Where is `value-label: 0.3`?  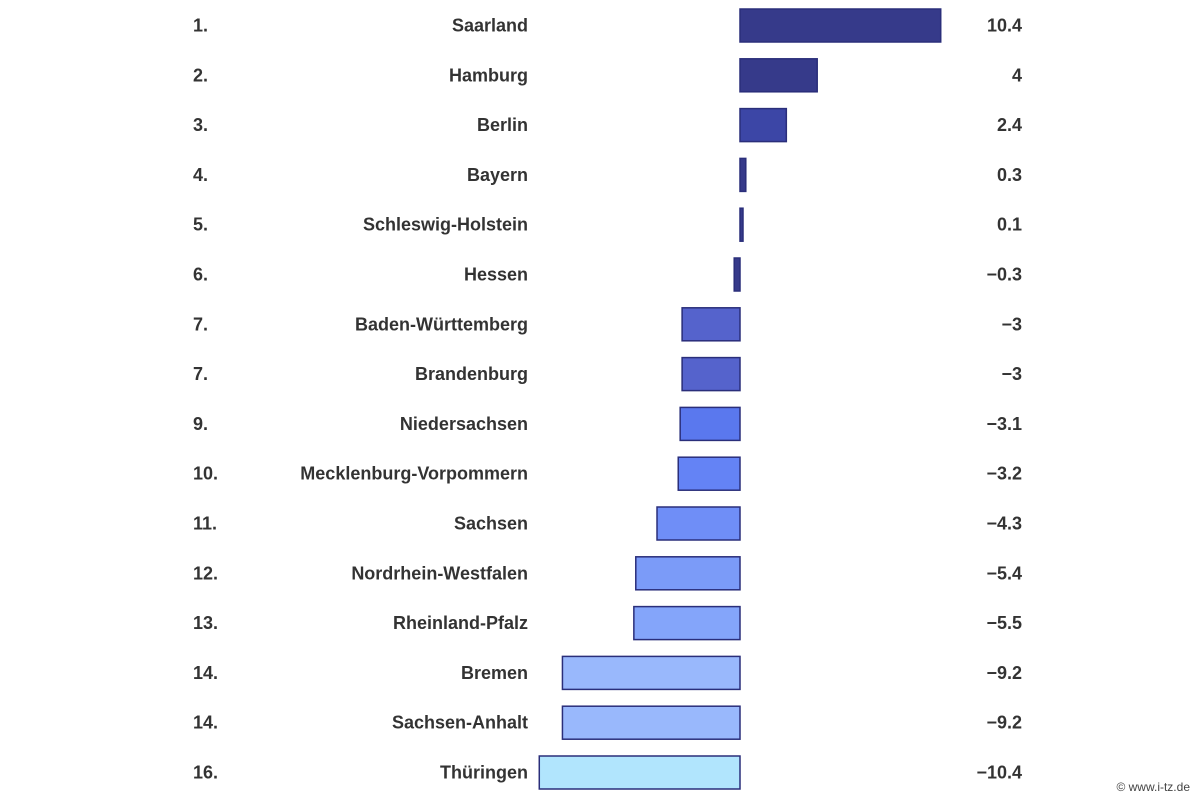
value-label: 0.3 is located at coordinates (1009, 175).